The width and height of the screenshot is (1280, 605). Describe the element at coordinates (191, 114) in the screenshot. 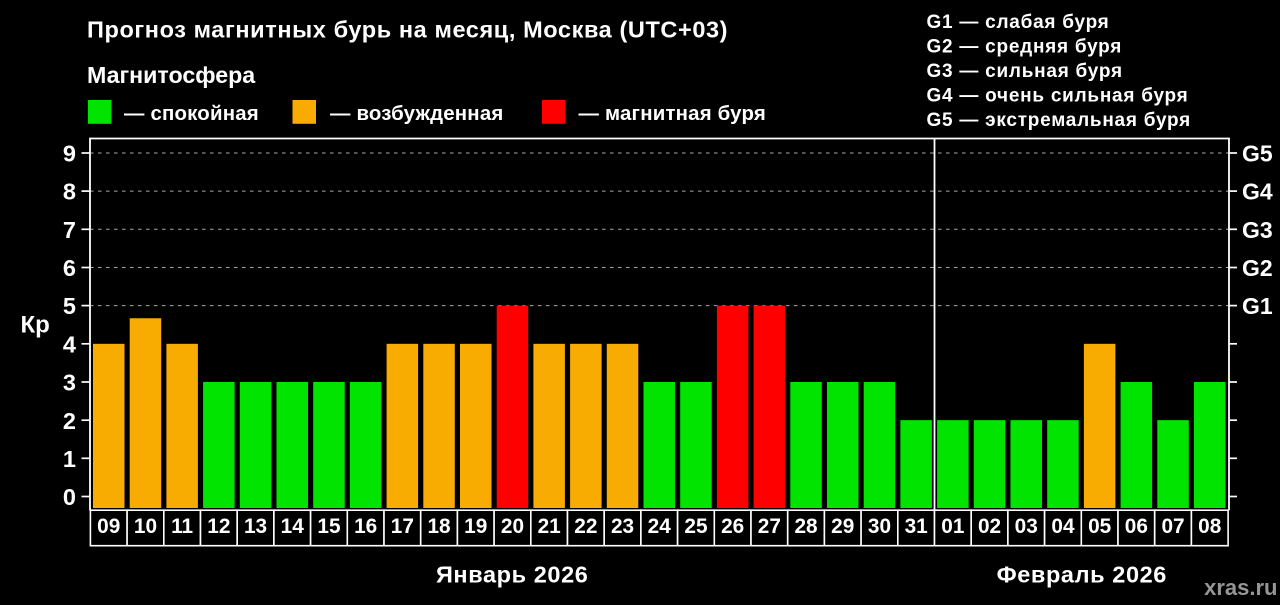

I see `svg-text: — спокойная` at that location.